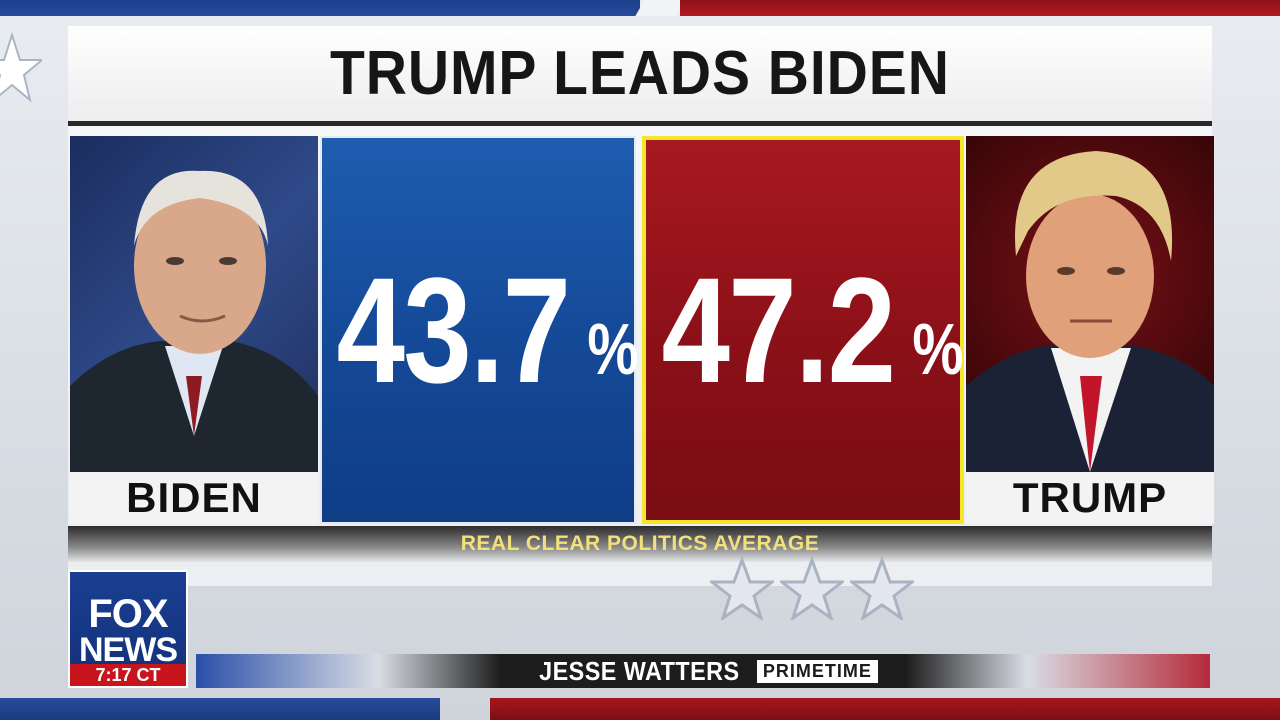 The height and width of the screenshot is (720, 1280). I want to click on biden-name-label: BIDEN, so click(194, 498).